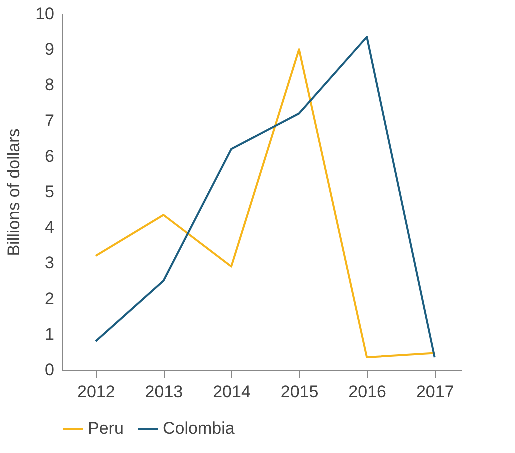 The height and width of the screenshot is (453, 515). I want to click on x-tick-label: 2015, so click(299, 392).